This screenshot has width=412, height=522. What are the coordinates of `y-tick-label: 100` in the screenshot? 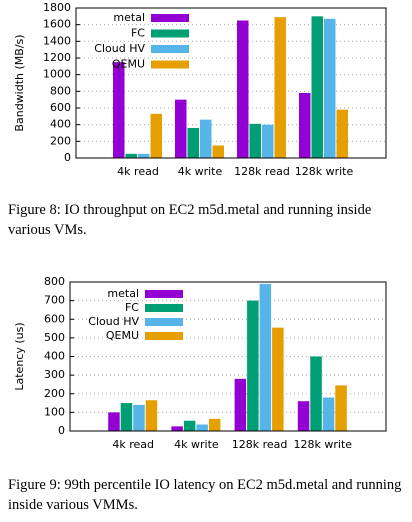 It's located at (54, 411).